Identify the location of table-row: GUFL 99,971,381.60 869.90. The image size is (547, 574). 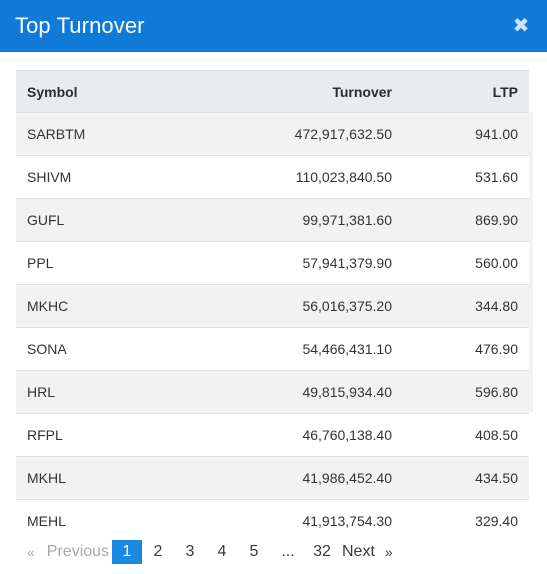
(272, 220).